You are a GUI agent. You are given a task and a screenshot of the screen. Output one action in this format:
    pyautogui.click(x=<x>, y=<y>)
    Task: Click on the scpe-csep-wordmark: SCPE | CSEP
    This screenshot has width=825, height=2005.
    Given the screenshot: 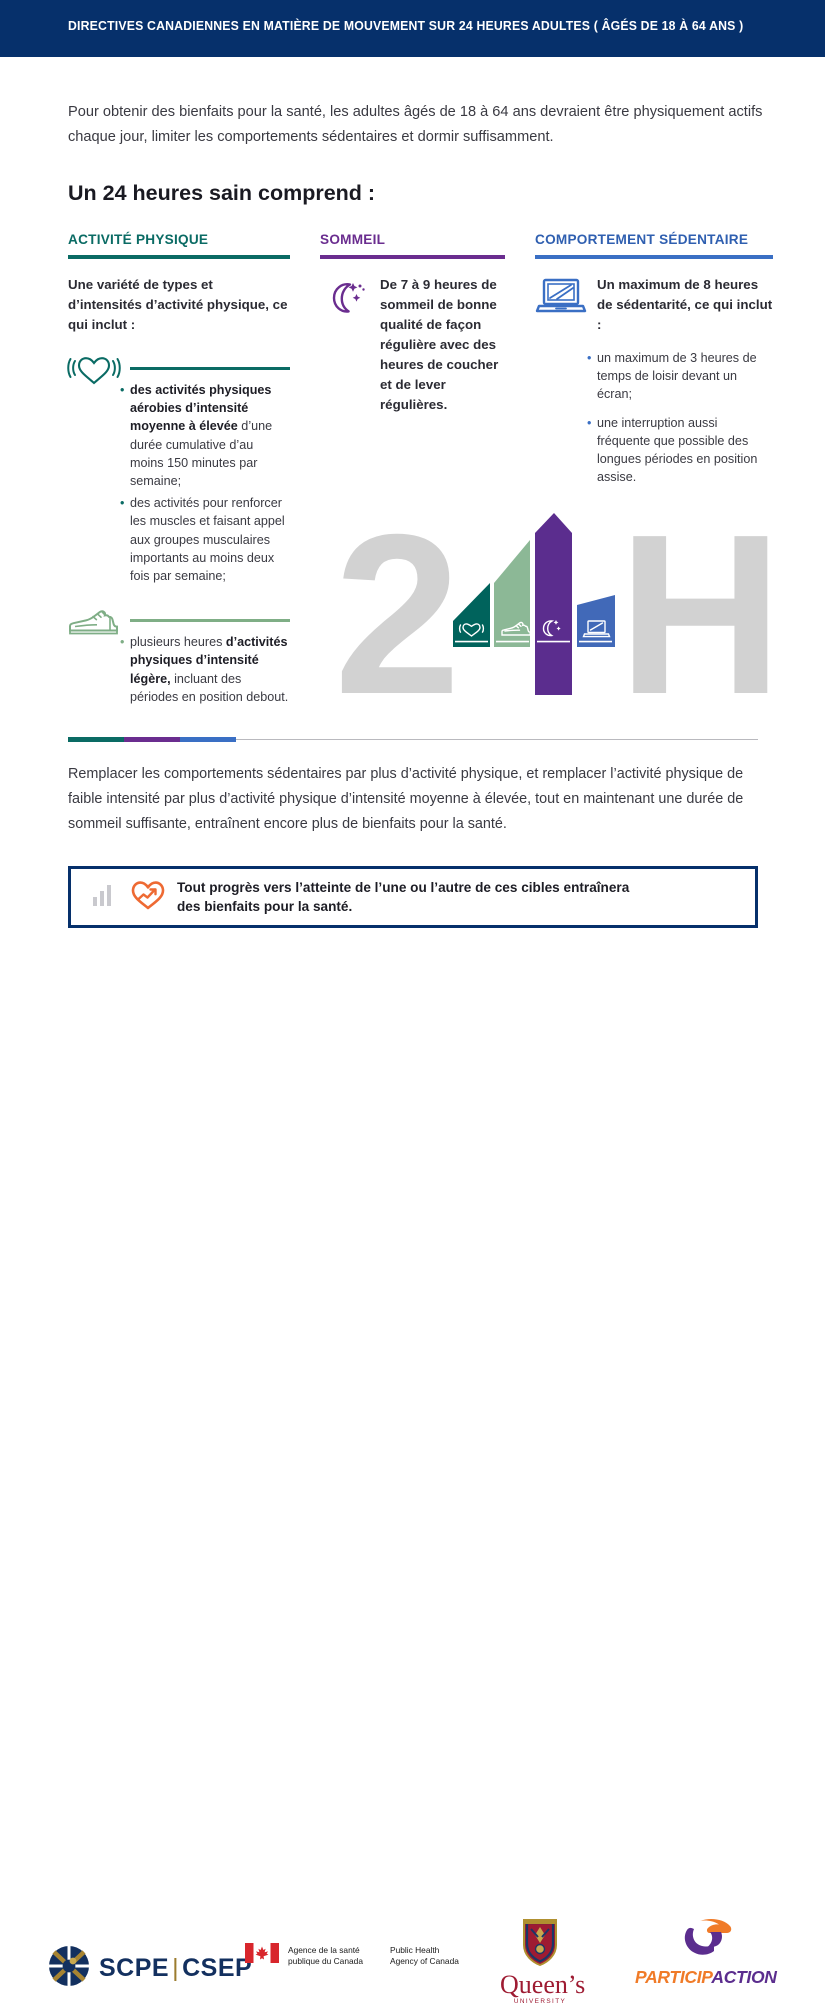 What is the action you would take?
    pyautogui.click(x=176, y=1968)
    